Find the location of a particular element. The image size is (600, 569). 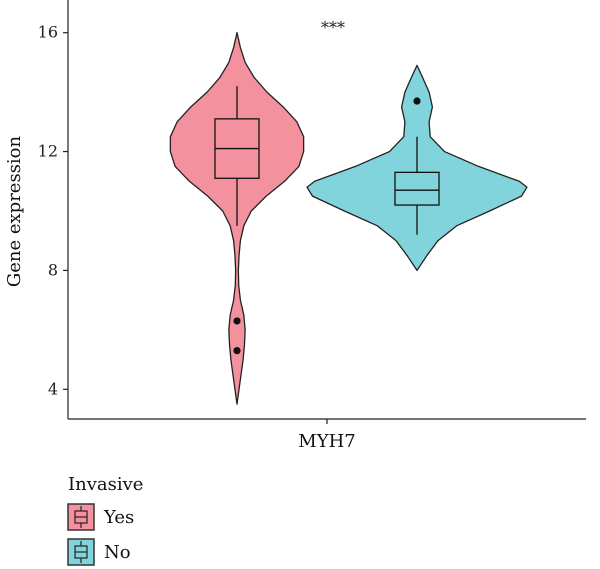

y-axis-title: Gene expression is located at coordinates (14, 211).